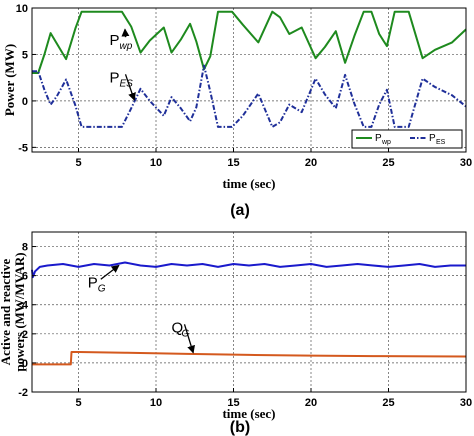 The image size is (474, 436). I want to click on annotation-subscript: ES, so click(127, 83).